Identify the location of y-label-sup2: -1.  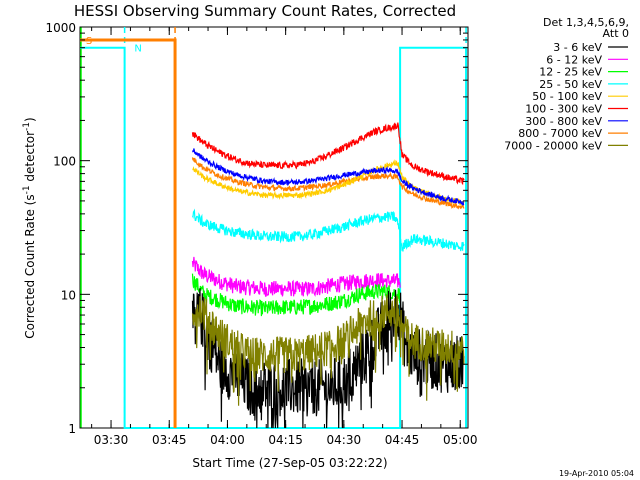
(27, 126).